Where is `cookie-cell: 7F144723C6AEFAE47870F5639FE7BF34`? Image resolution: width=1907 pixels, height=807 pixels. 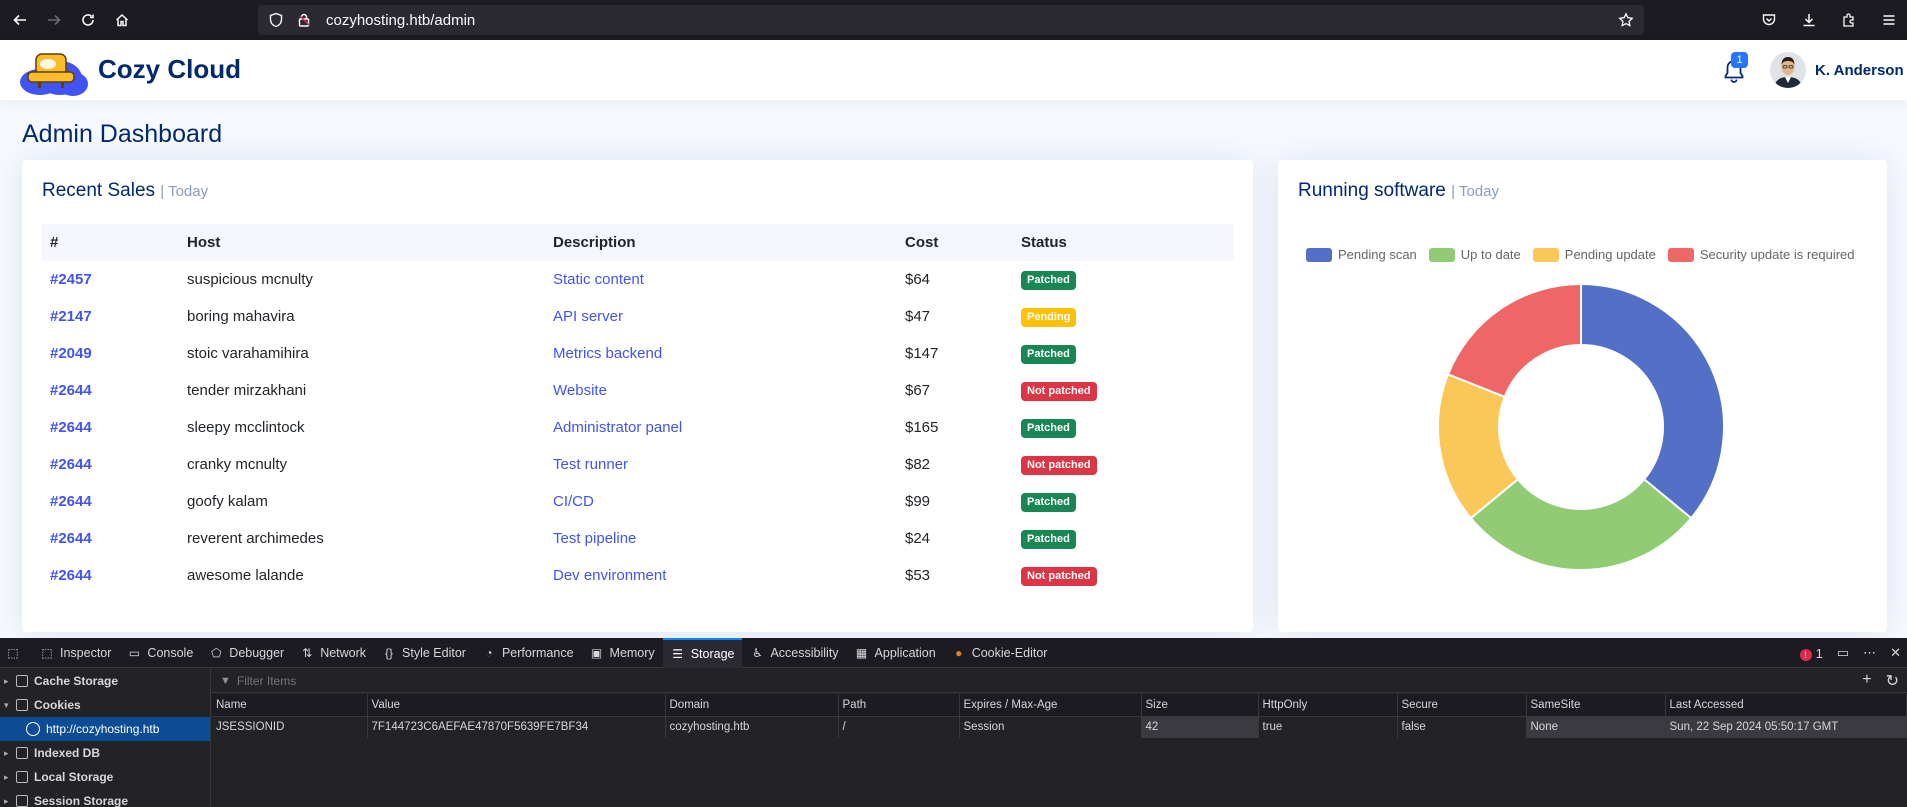 cookie-cell: 7F144723C6AEFAE47870F5639FE7BF34 is located at coordinates (516, 727).